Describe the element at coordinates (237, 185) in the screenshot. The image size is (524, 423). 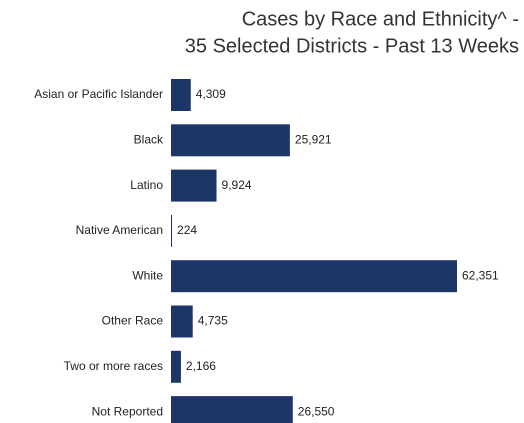
I see `value-label: 9,924` at that location.